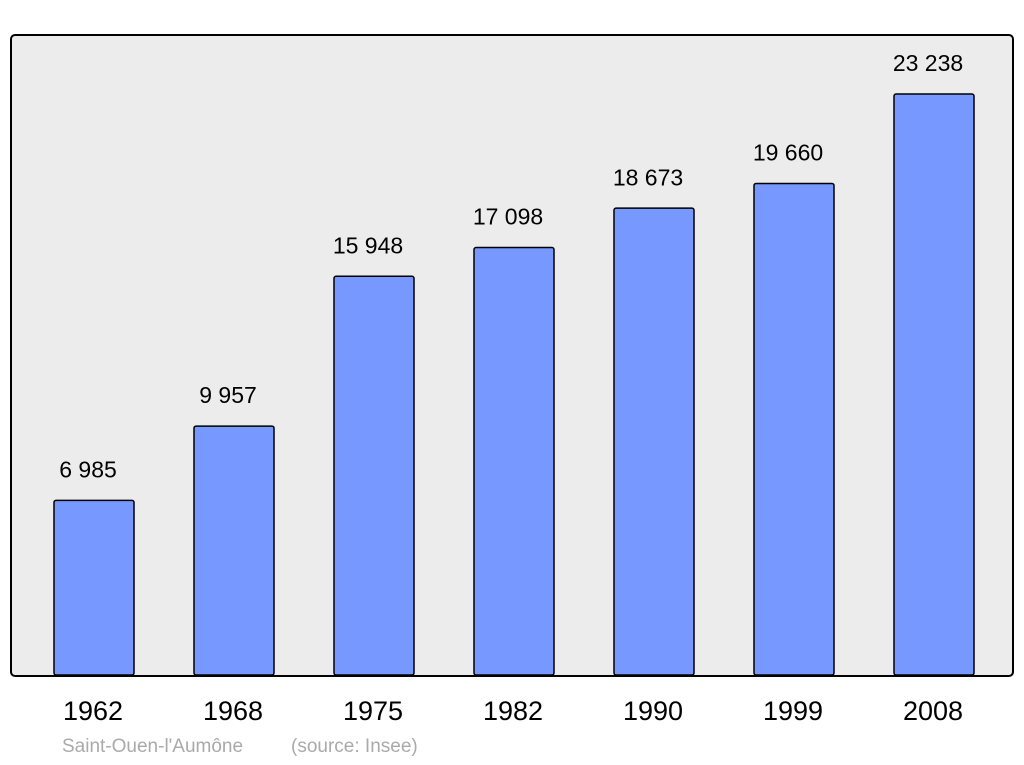 The width and height of the screenshot is (1024, 765). Describe the element at coordinates (152, 746) in the screenshot. I see `caption: Saint-Ouen-l'Aumône` at that location.